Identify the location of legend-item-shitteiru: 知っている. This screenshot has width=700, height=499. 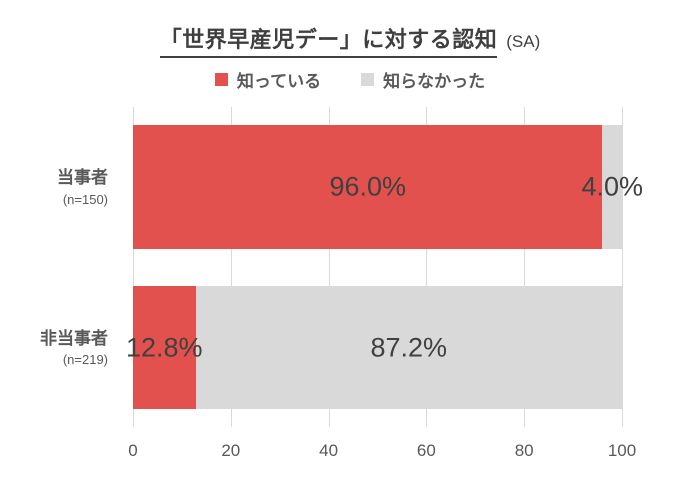
(268, 79).